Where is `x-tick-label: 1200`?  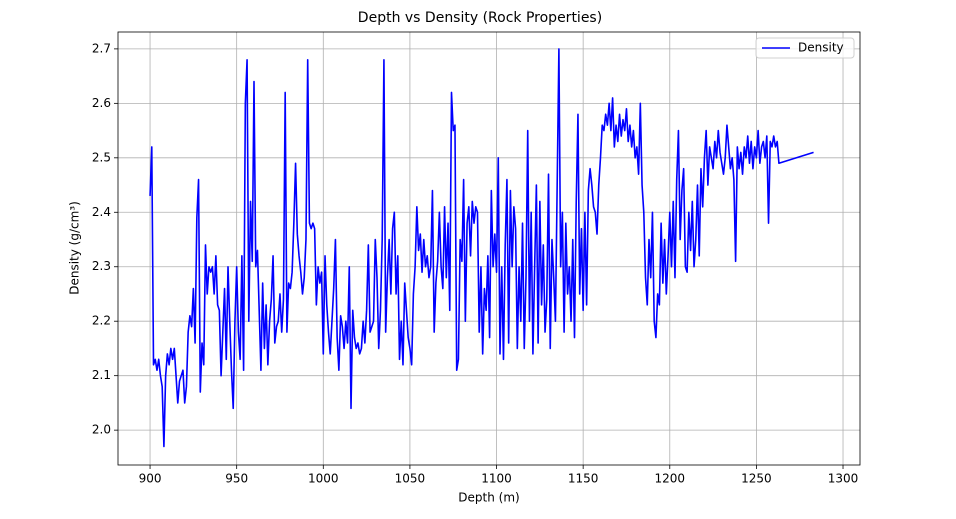
x-tick-label: 1200 is located at coordinates (670, 479).